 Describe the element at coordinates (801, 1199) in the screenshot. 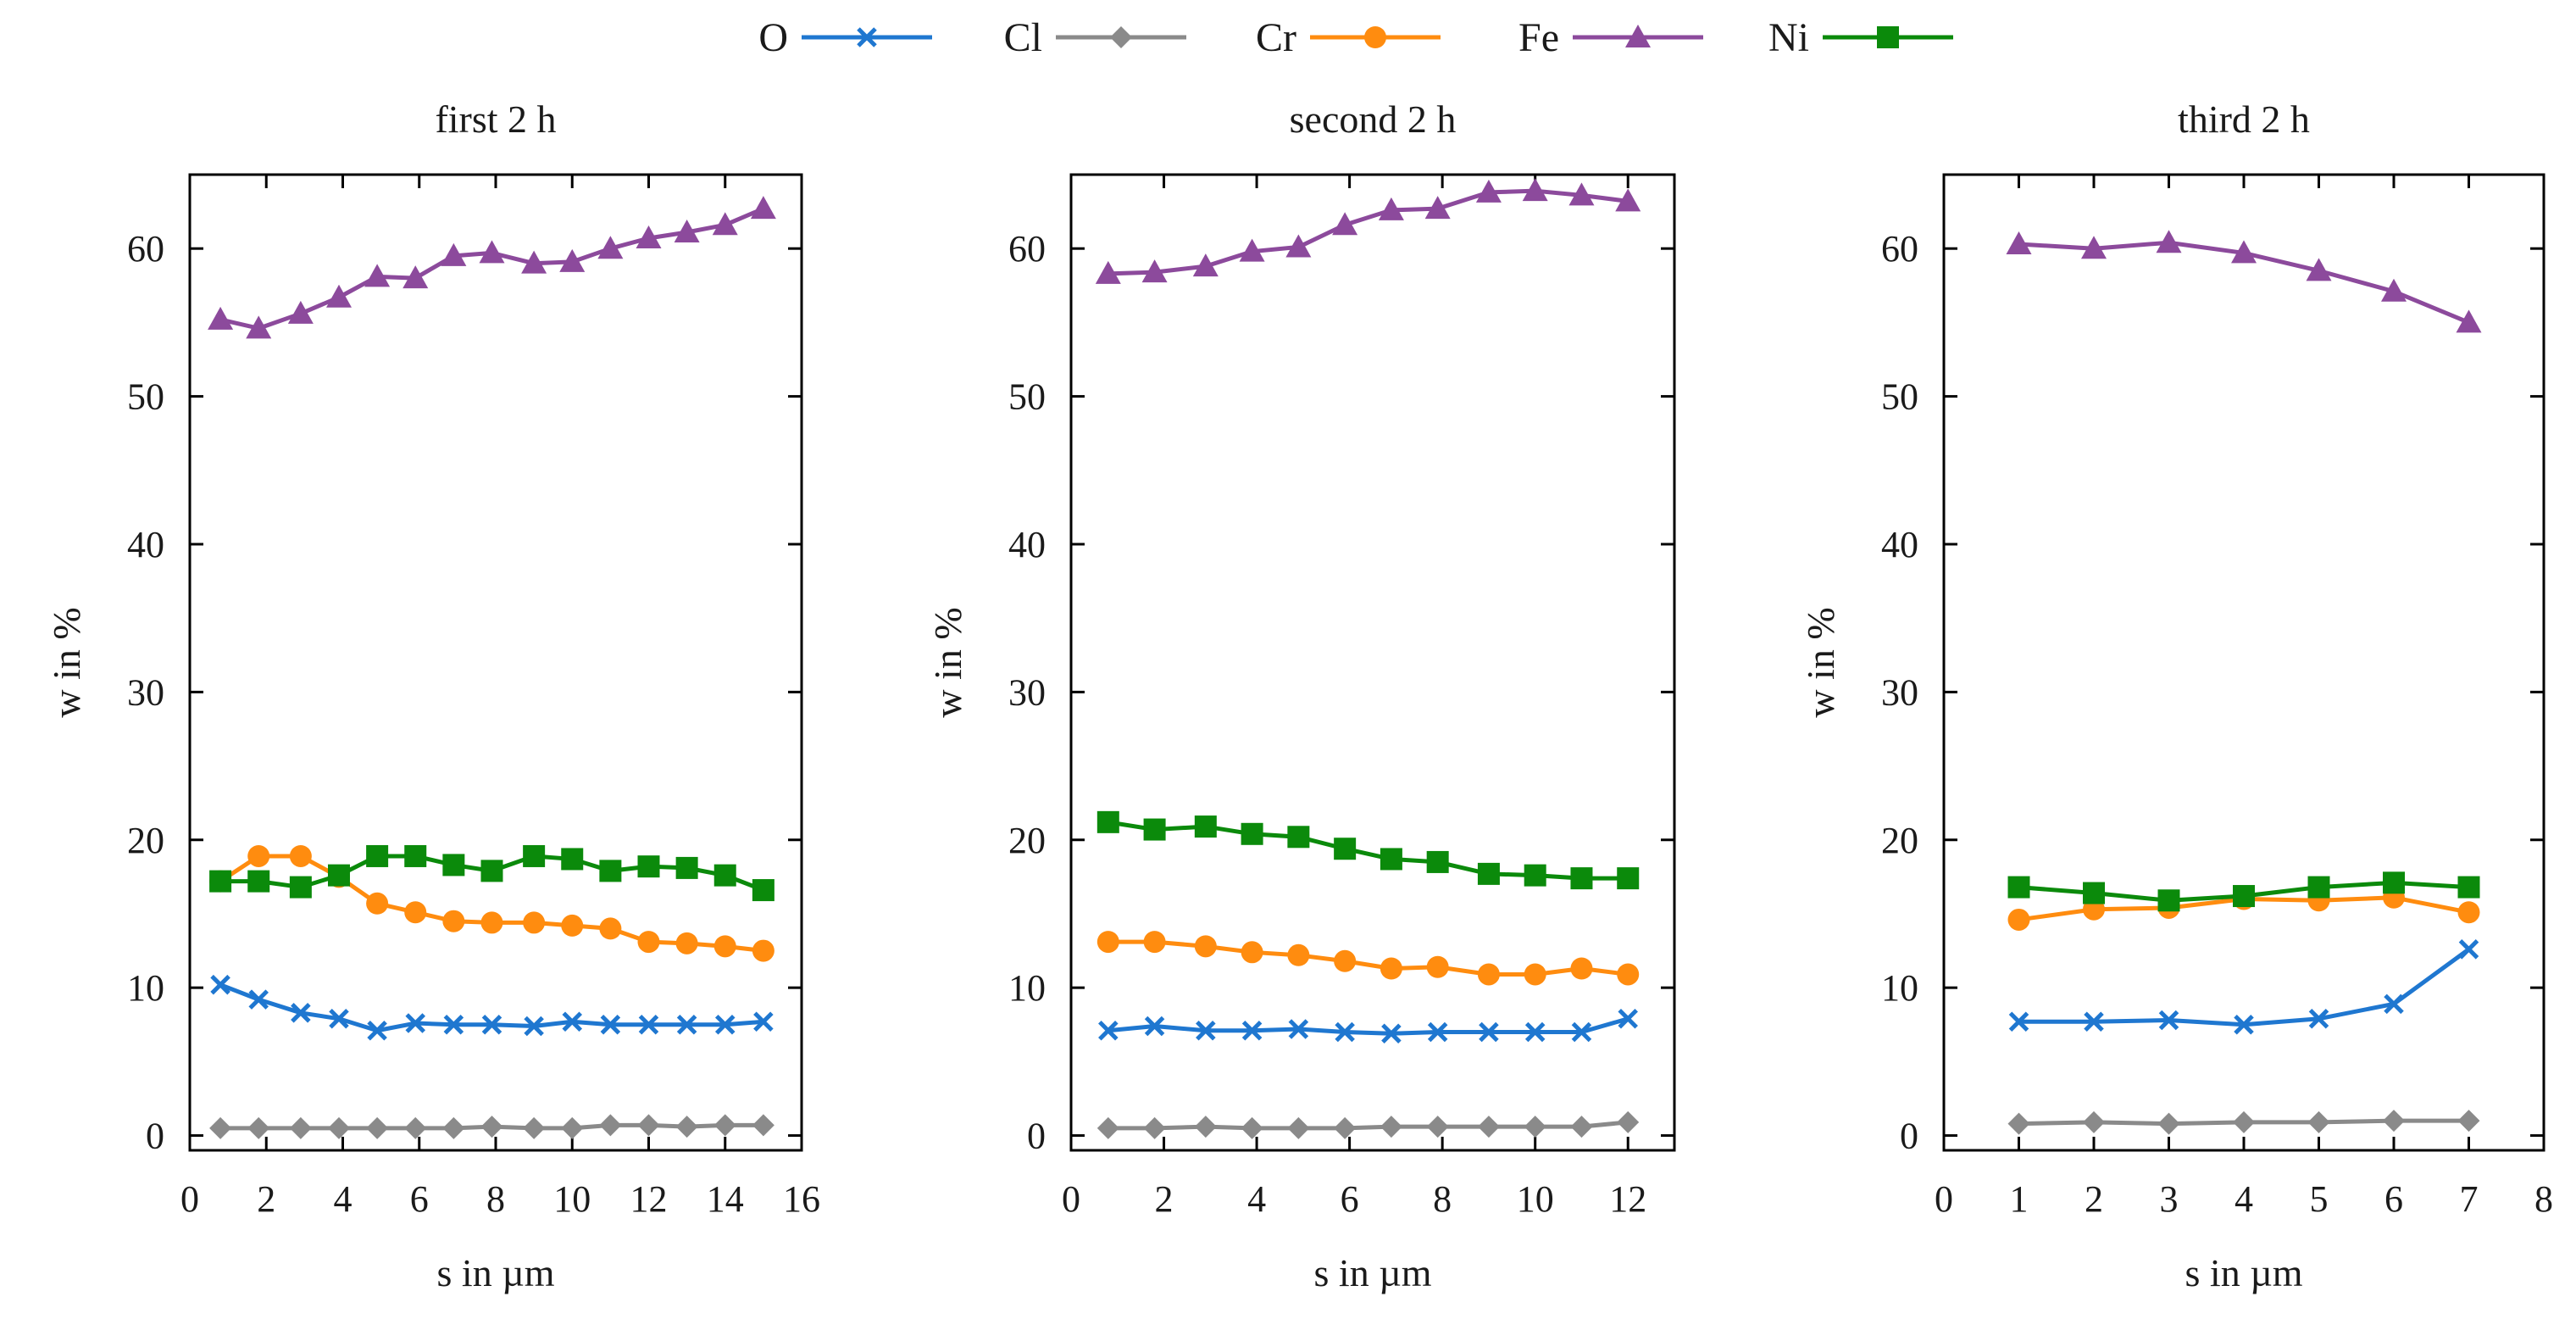

I see `x-tick-label: 16` at that location.